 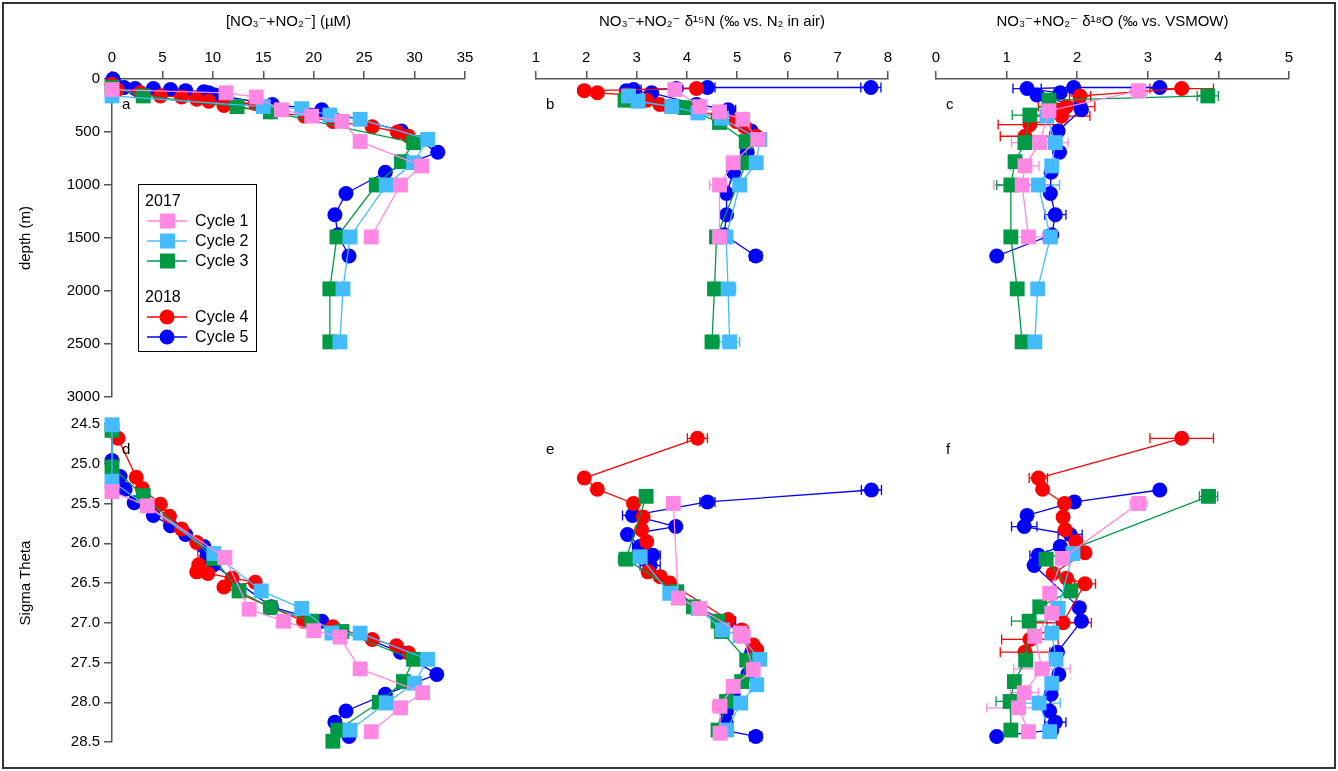 What do you see at coordinates (787, 57) in the screenshot?
I see `x-tick-label: 6` at bounding box center [787, 57].